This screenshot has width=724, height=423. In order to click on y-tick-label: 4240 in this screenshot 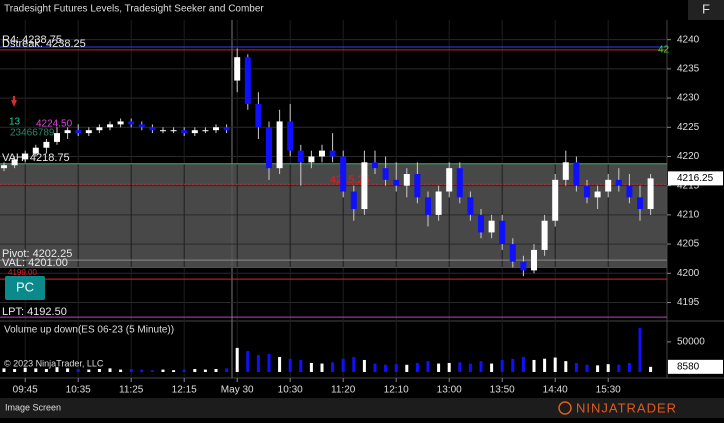, I will do `click(688, 39)`.